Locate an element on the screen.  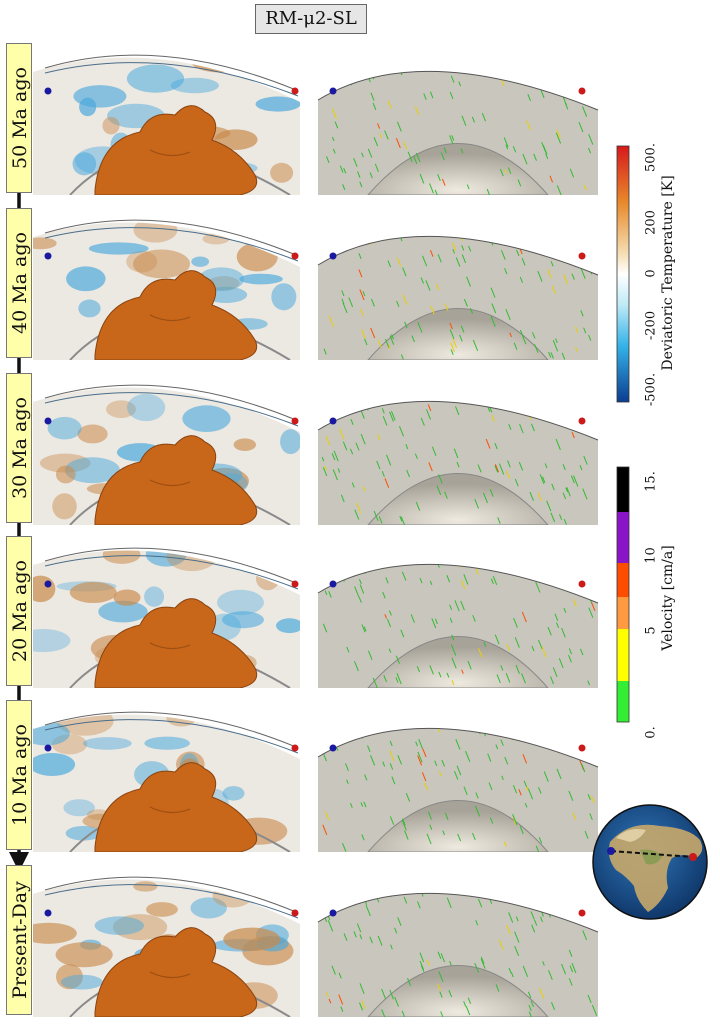
time-label: 20 Ma ago is located at coordinates (19, 611).